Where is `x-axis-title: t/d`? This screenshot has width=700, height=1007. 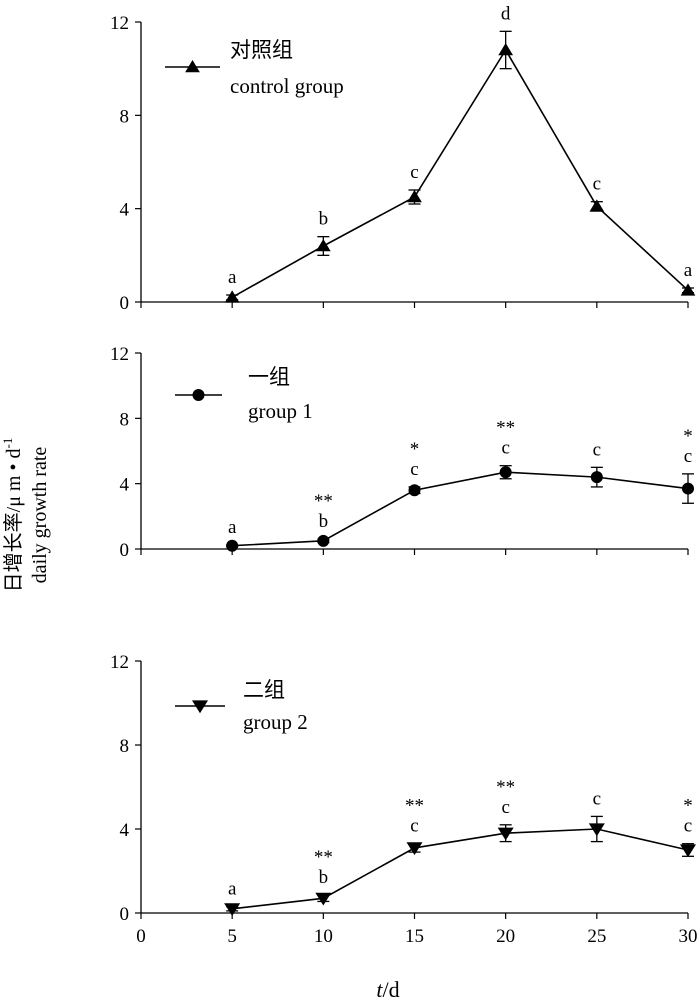
x-axis-title: t/d is located at coordinates (387, 989).